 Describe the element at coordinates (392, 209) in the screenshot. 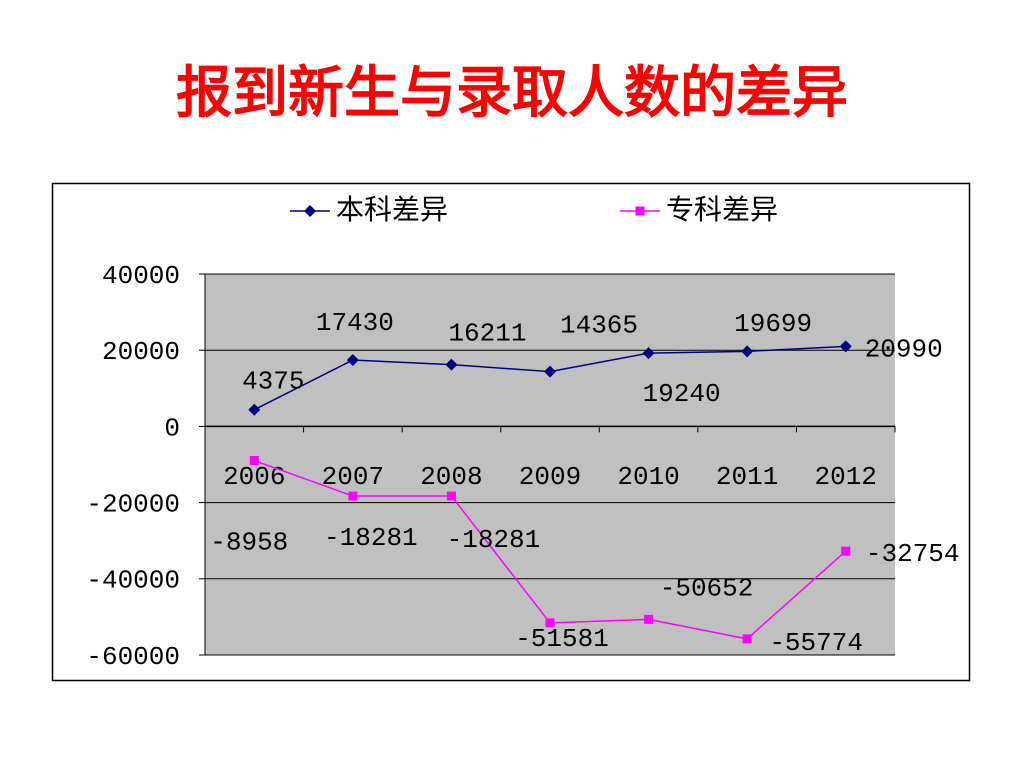

I see `legend-label: 本科差异` at that location.